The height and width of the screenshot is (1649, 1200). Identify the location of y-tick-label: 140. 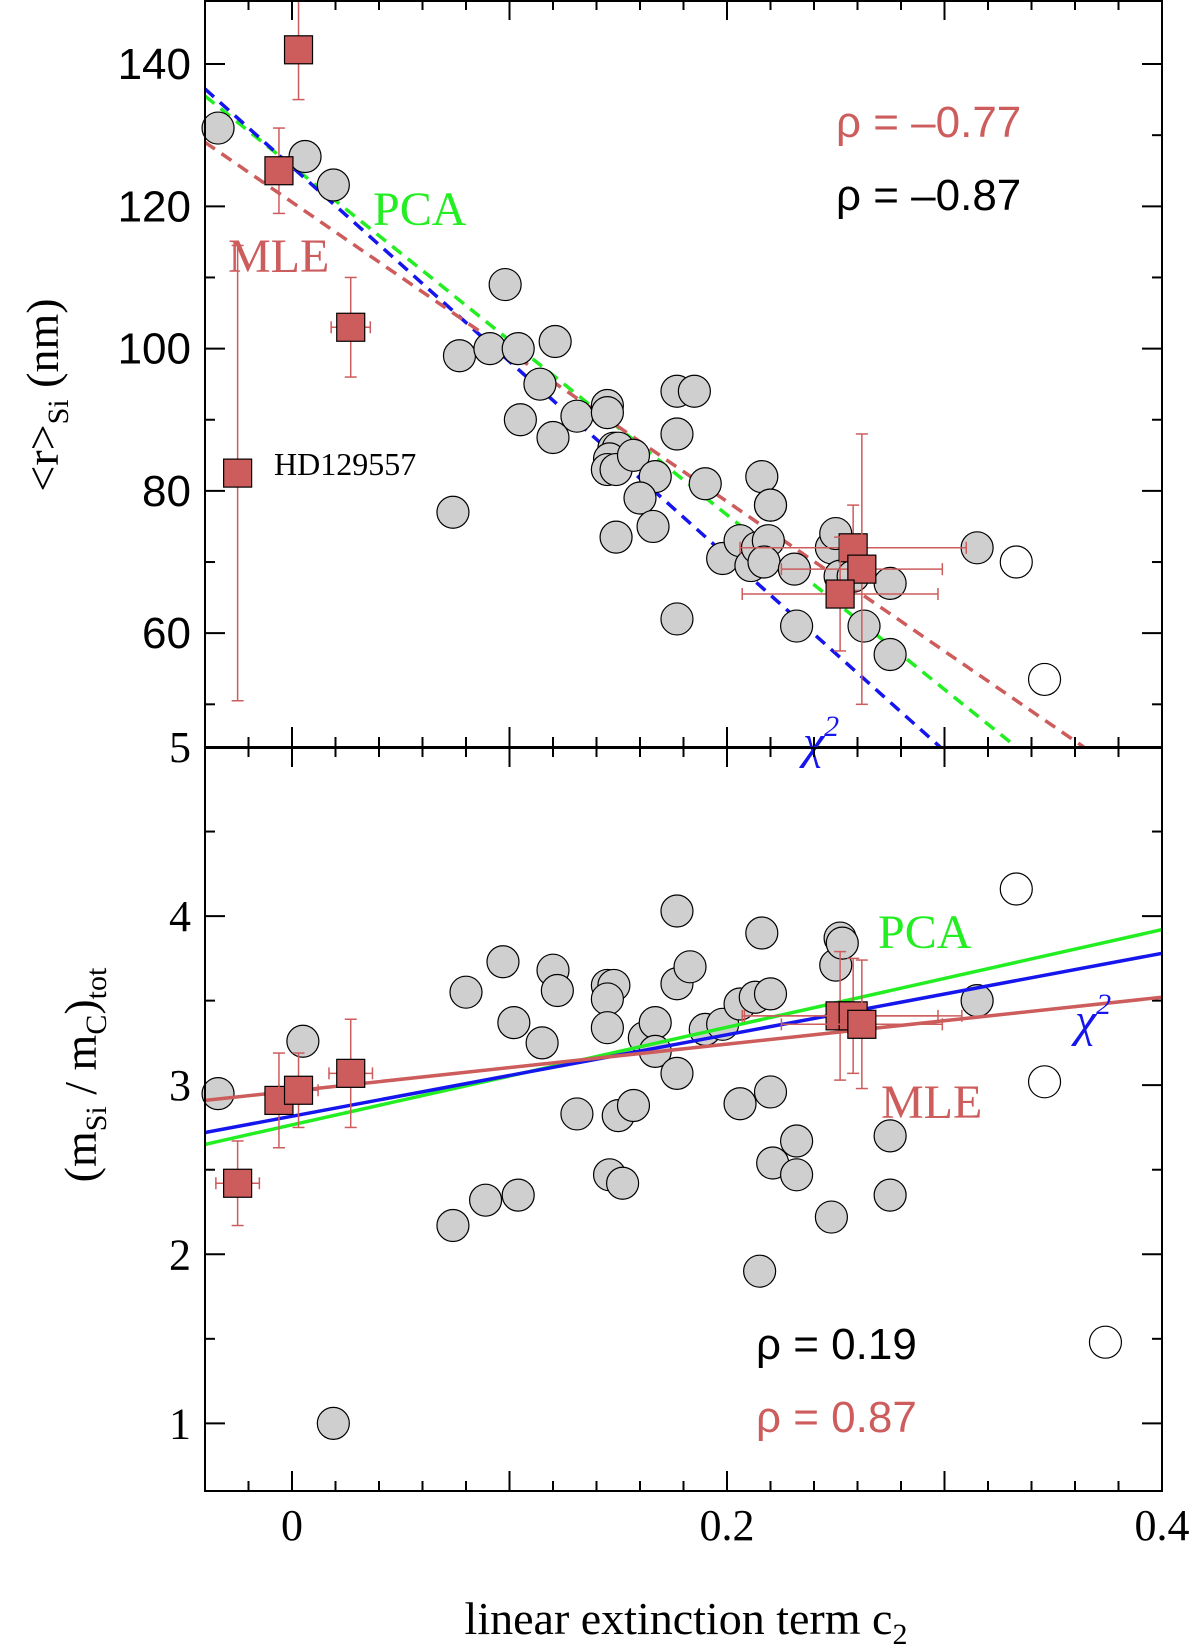
(154, 64).